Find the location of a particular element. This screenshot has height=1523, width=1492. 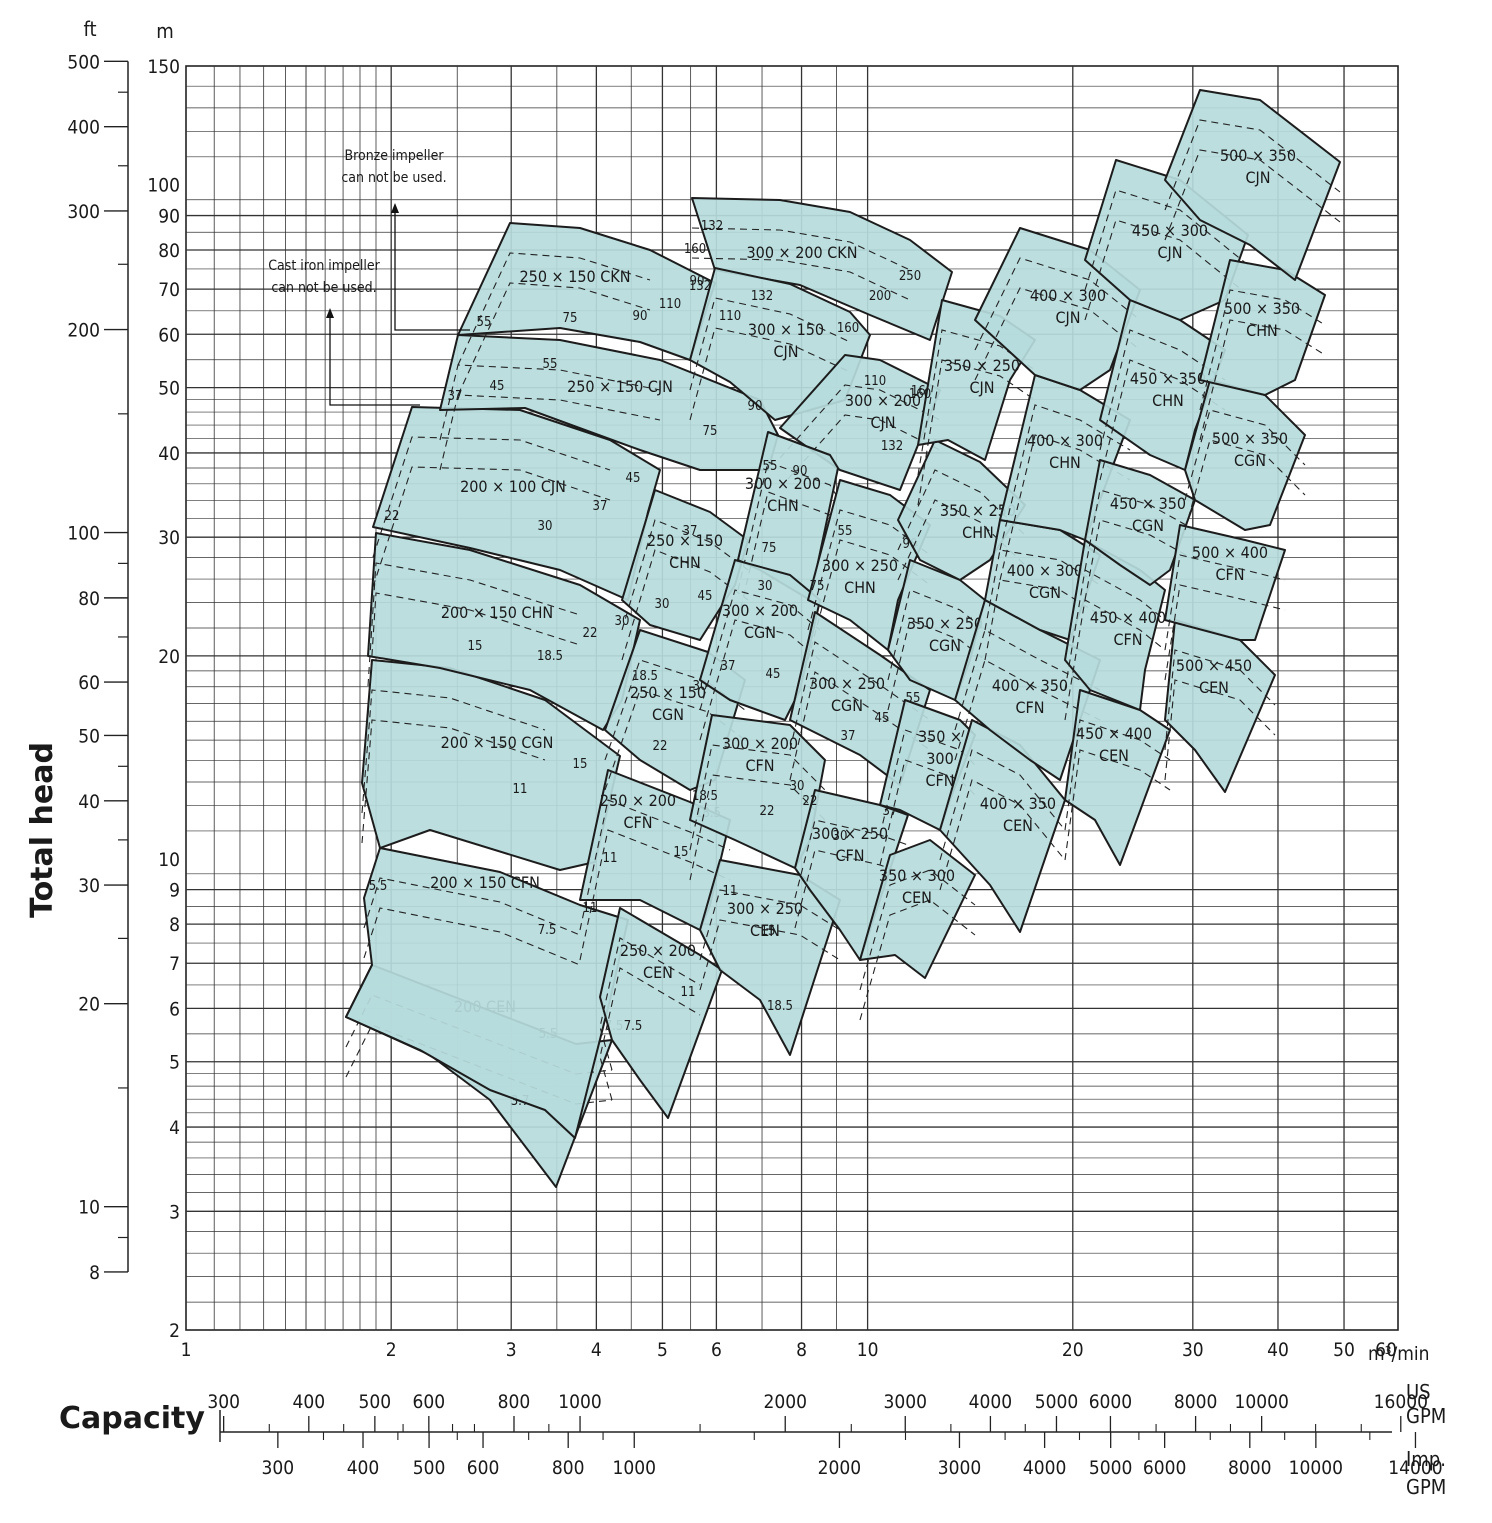

pump-region-label: 400 × 300 is located at coordinates (1065, 440).